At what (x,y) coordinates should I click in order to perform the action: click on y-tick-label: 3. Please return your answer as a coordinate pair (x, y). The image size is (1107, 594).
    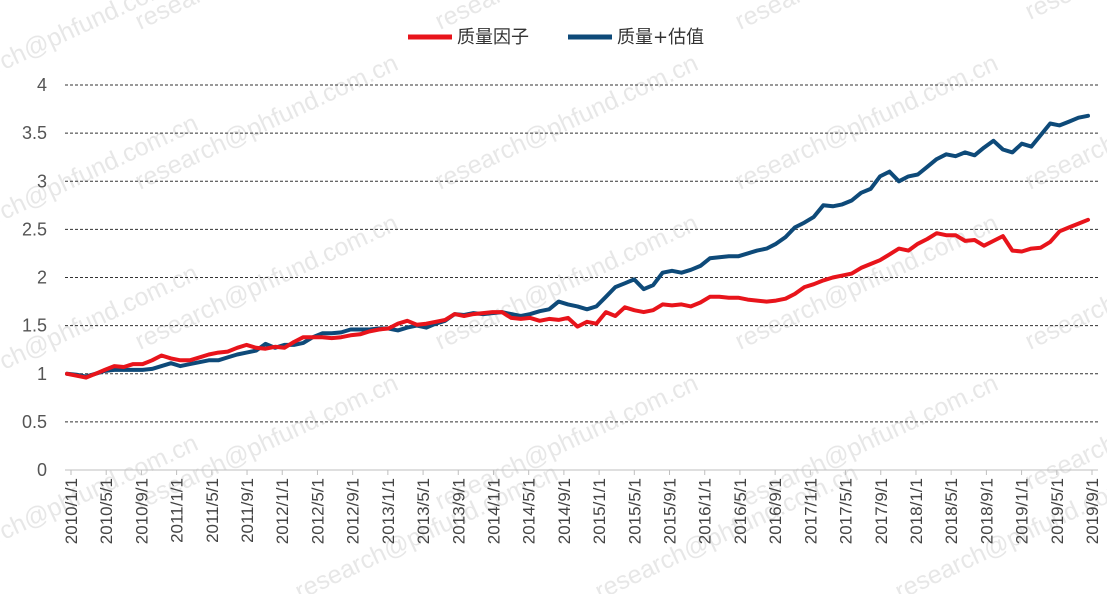
    Looking at the image, I should click on (42, 181).